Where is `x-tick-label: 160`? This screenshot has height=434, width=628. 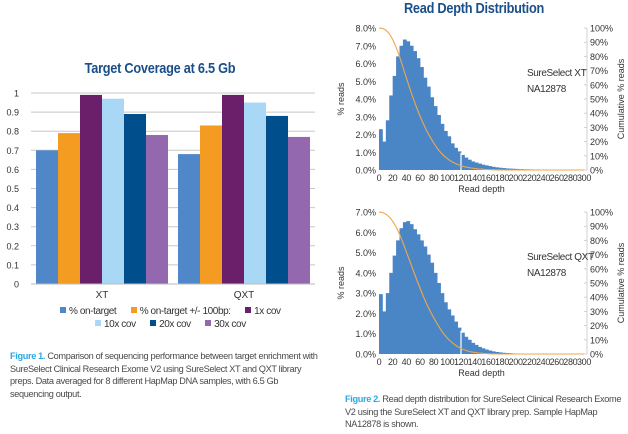
x-tick-label: 160 is located at coordinates (488, 178).